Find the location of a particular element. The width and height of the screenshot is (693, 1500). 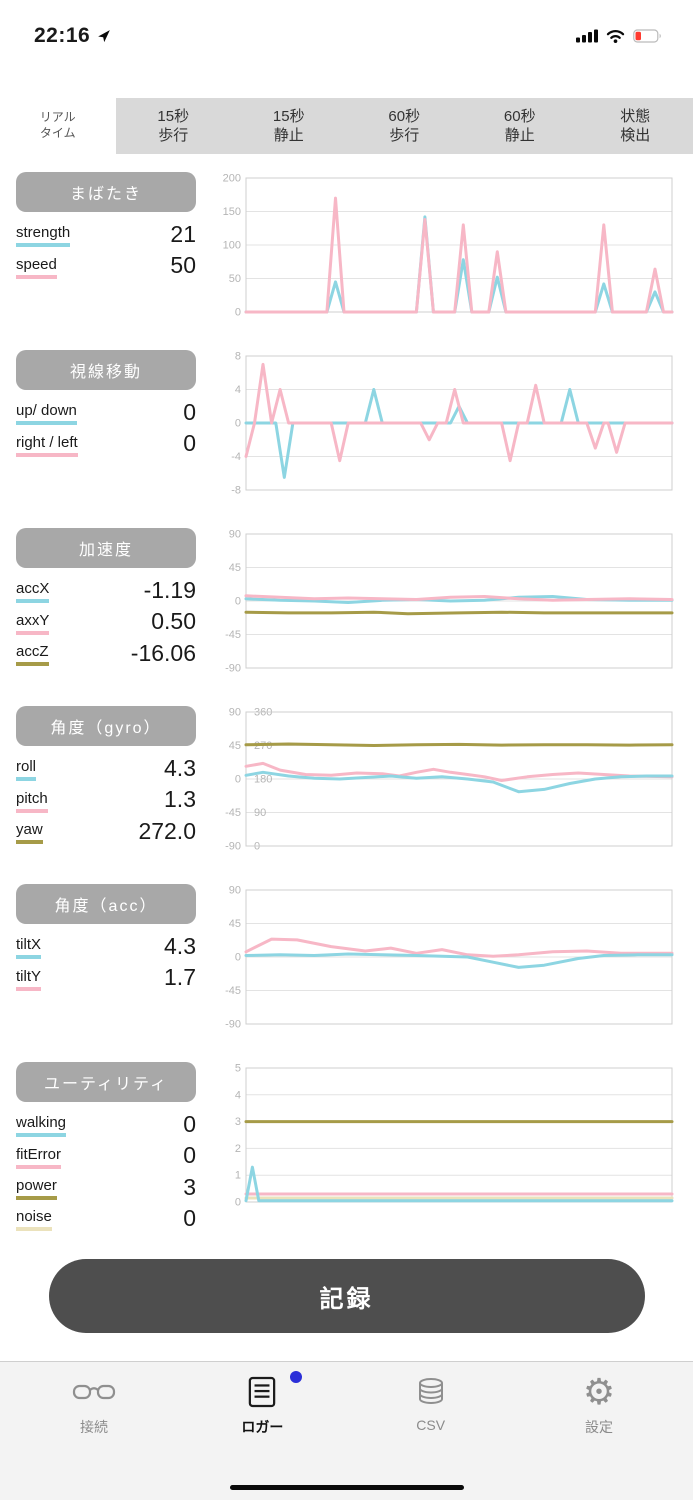

metric-value: -16.06 is located at coordinates (163, 652).